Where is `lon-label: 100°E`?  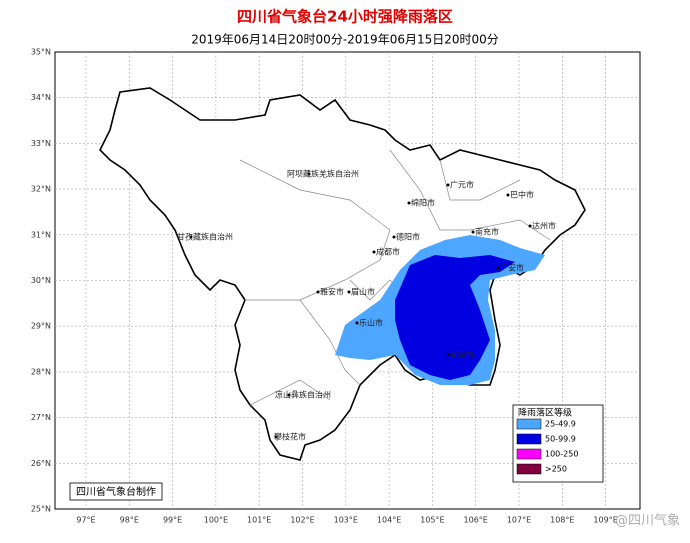 lon-label: 100°E is located at coordinates (216, 520).